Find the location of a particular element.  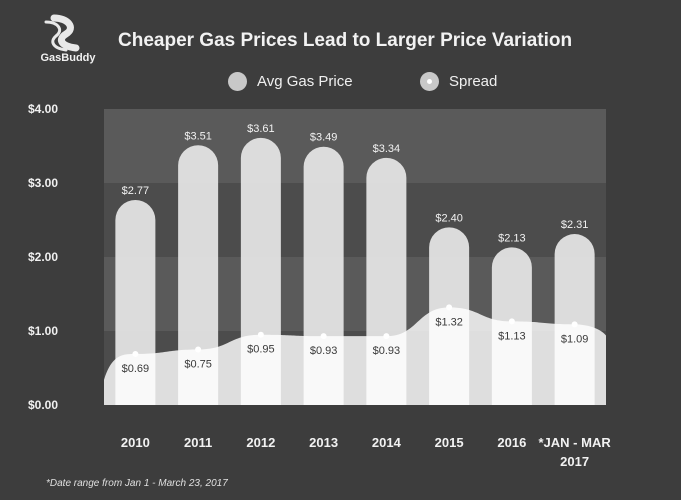

spread-value-label: $1.32 is located at coordinates (449, 322).